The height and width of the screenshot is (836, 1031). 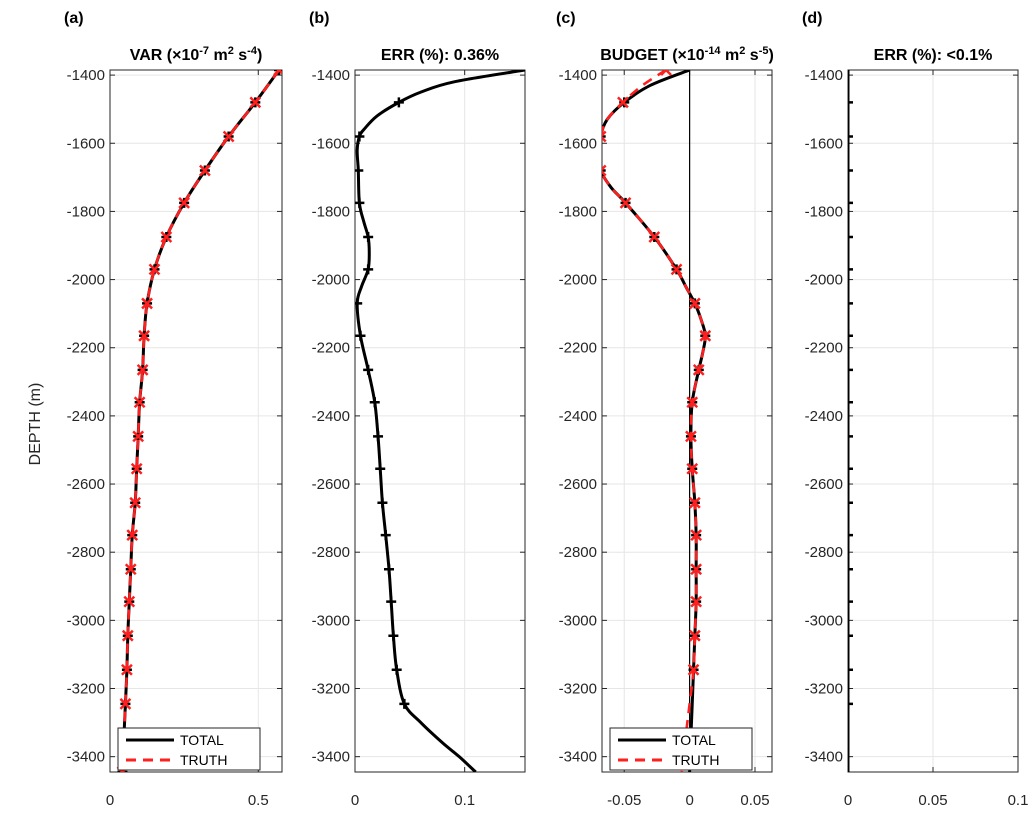 I want to click on panel-label: (d), so click(x=812, y=18).